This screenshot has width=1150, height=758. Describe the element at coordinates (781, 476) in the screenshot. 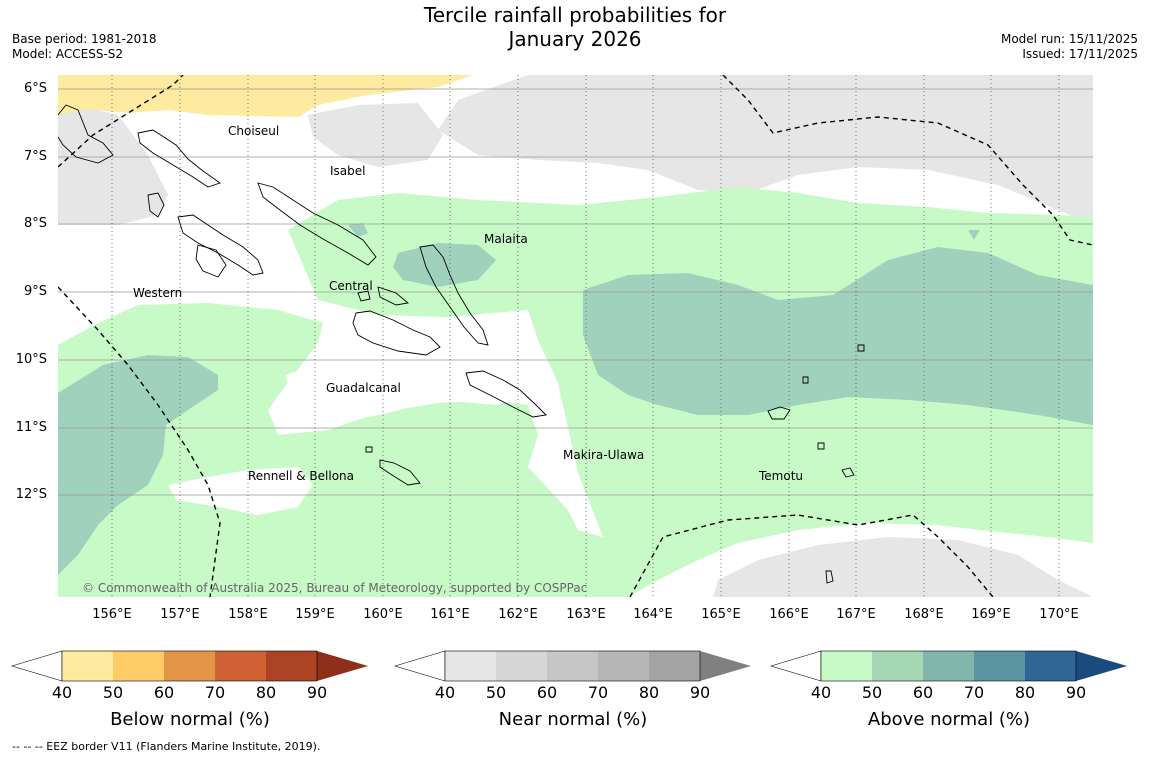

I see `region-label-temotu: Temotu` at that location.